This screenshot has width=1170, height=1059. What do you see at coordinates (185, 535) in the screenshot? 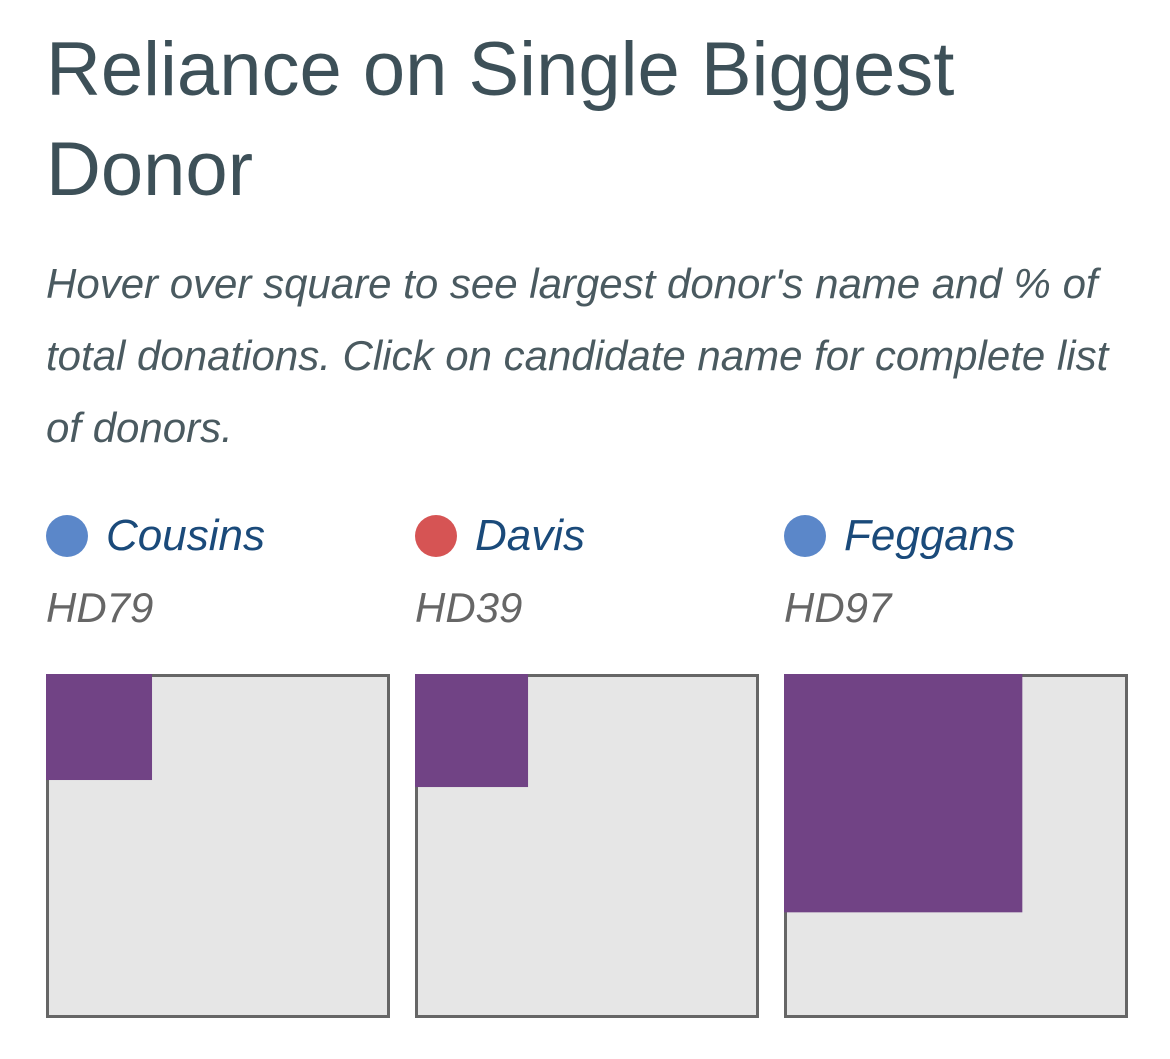
I see `candidate-name-link: Cousins` at bounding box center [185, 535].